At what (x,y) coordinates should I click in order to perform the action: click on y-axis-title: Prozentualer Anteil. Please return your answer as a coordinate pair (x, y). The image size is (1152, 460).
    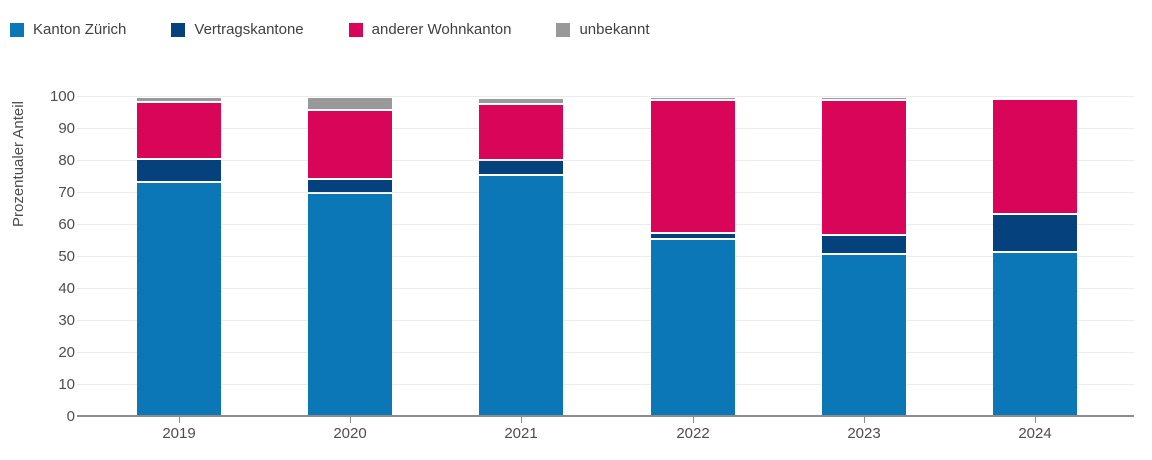
    Looking at the image, I should click on (18, 164).